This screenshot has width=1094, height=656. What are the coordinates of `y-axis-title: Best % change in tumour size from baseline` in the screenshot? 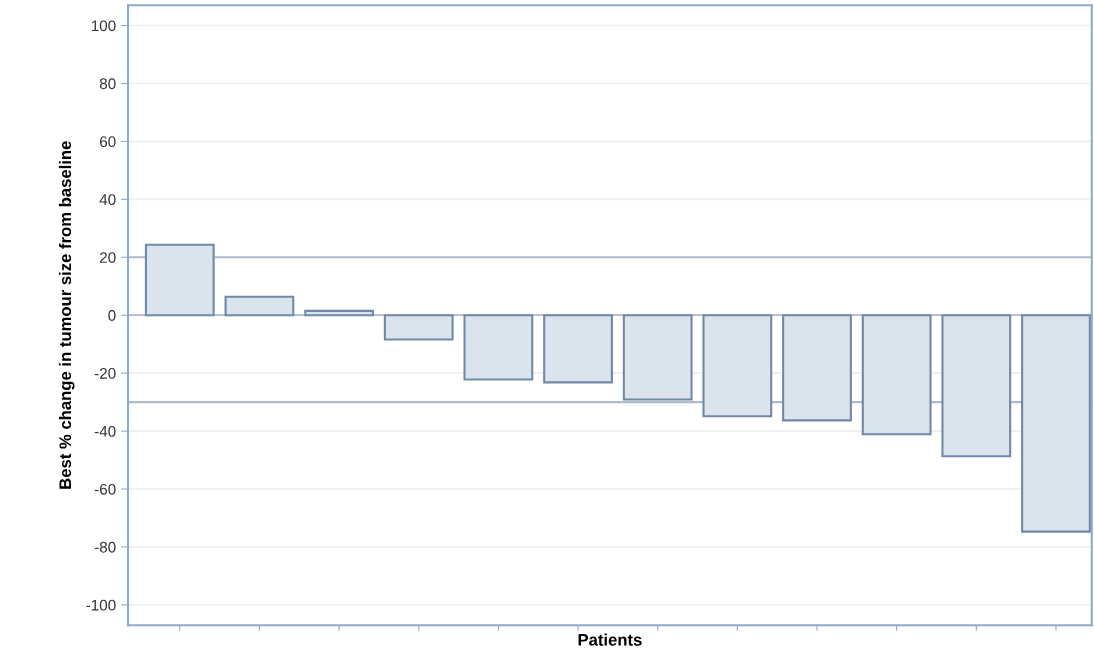 It's located at (66, 315).